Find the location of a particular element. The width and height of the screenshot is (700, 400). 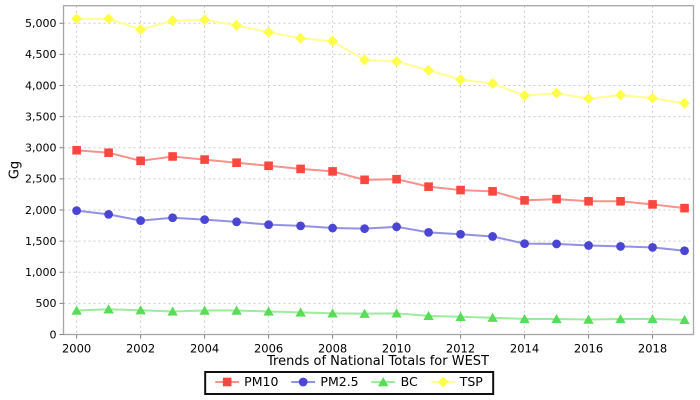

x-tick-label: 2014 is located at coordinates (524, 349).